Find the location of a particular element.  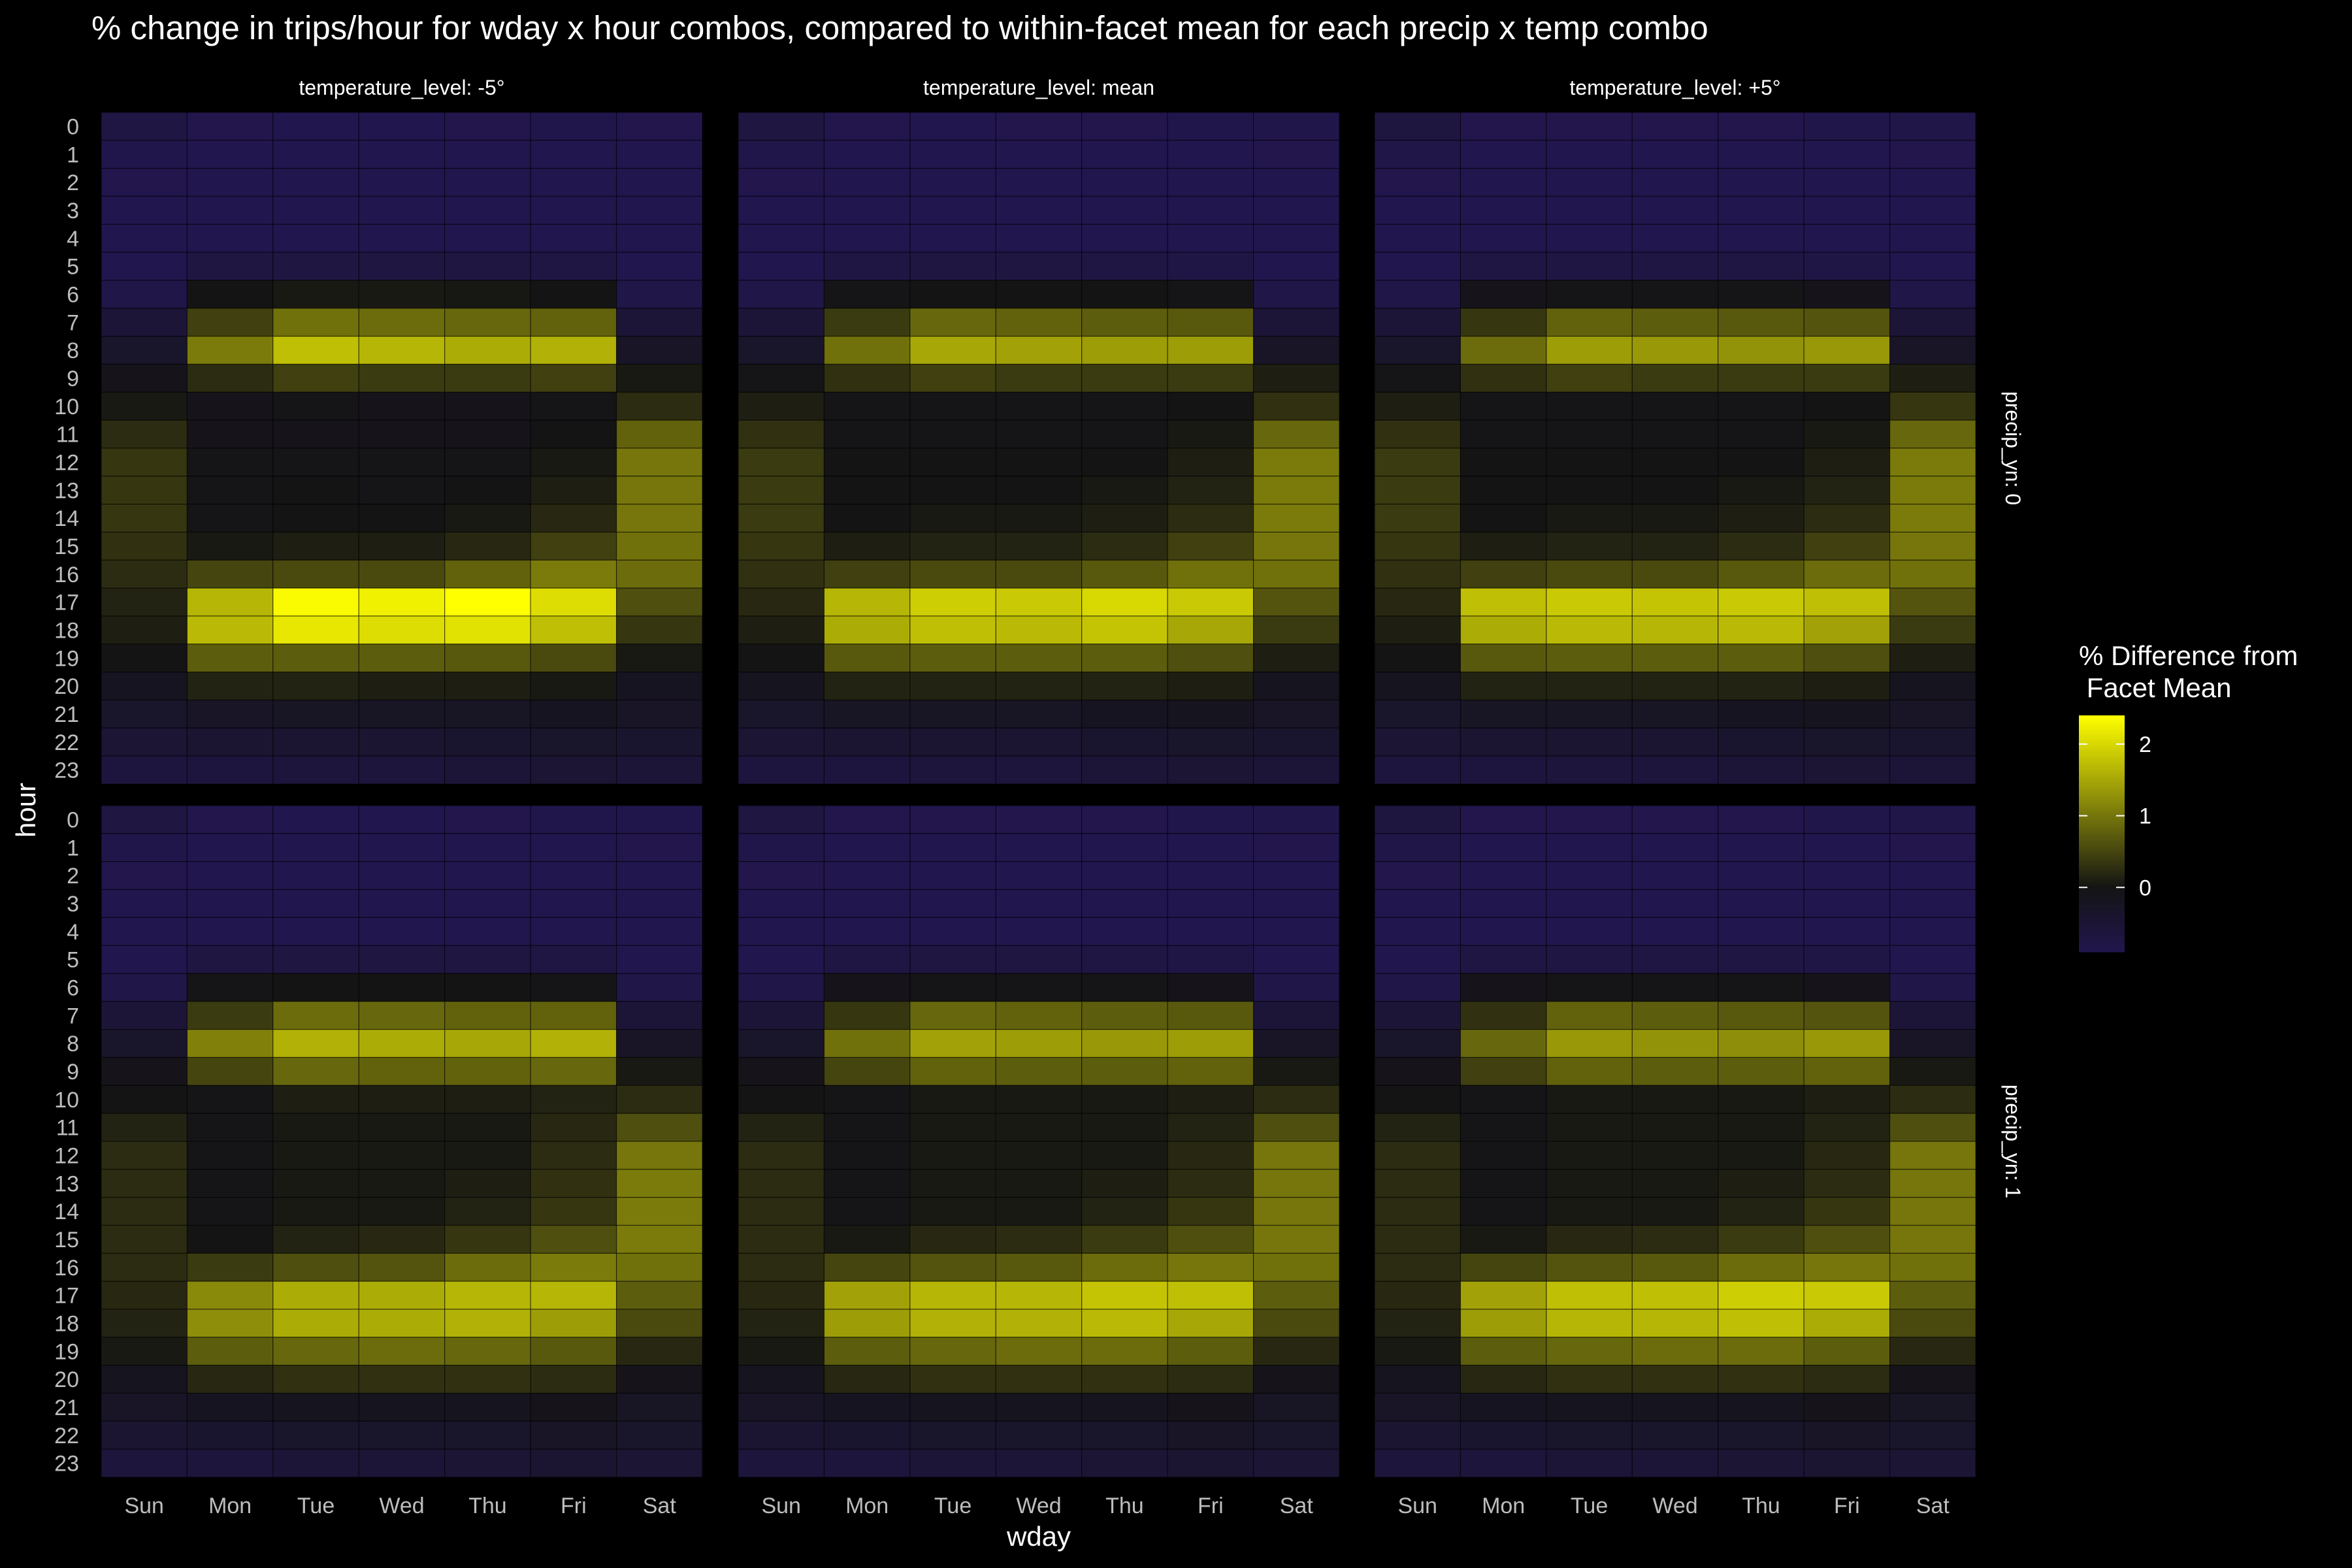

y-tick-label: 17 is located at coordinates (66, 1296).